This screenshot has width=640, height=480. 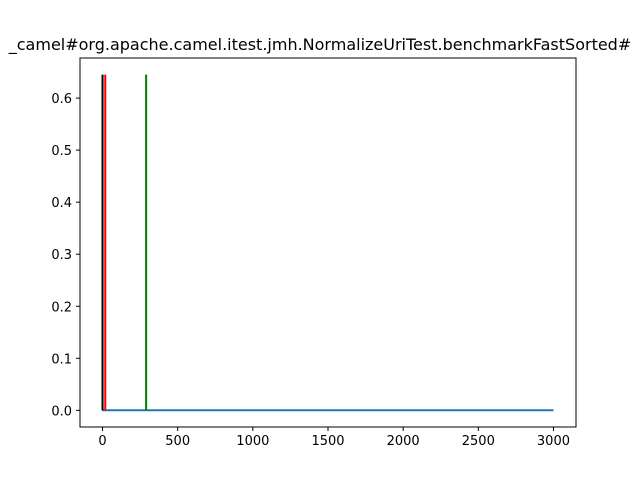 What do you see at coordinates (61, 151) in the screenshot?
I see `y-tick-label: 0.5` at bounding box center [61, 151].